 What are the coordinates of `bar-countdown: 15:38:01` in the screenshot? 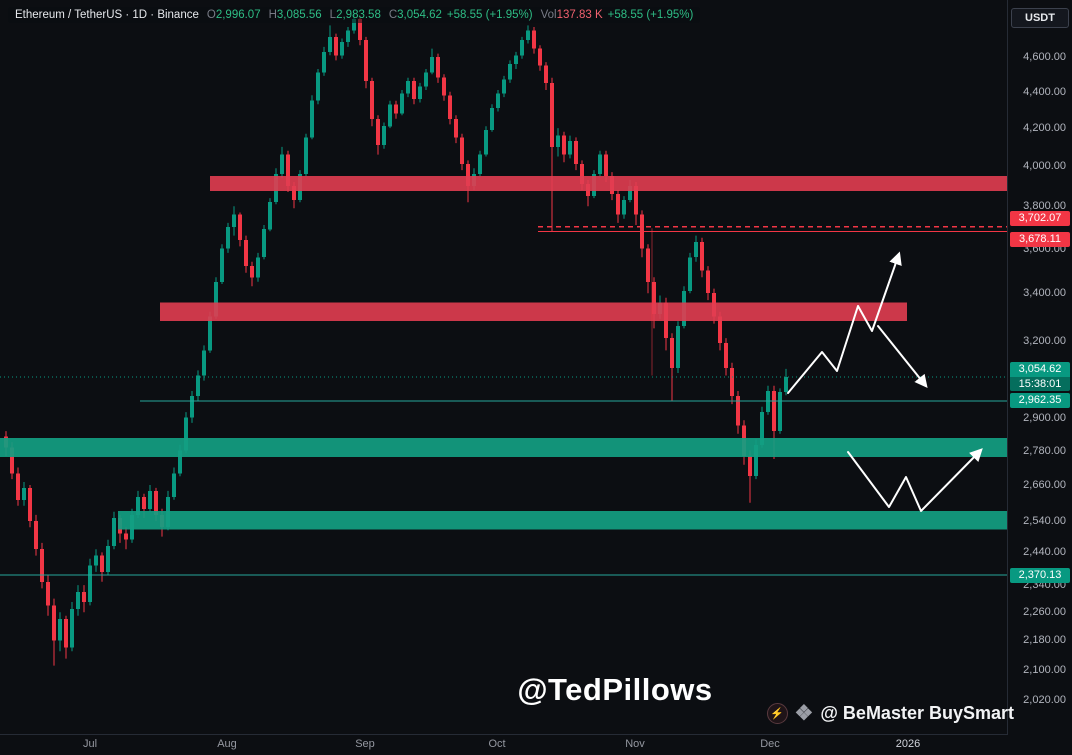 It's located at (1040, 384).